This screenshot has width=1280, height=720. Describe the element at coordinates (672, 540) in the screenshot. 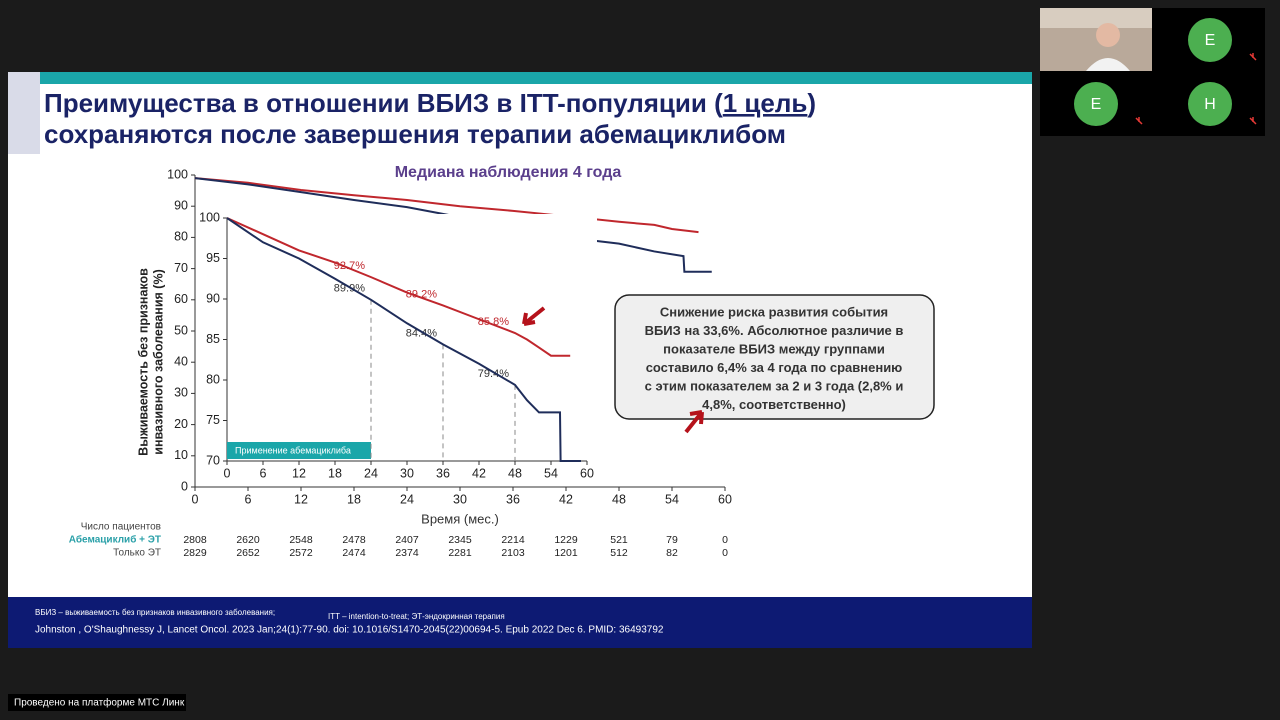

I see `risk-cell: 79` at that location.